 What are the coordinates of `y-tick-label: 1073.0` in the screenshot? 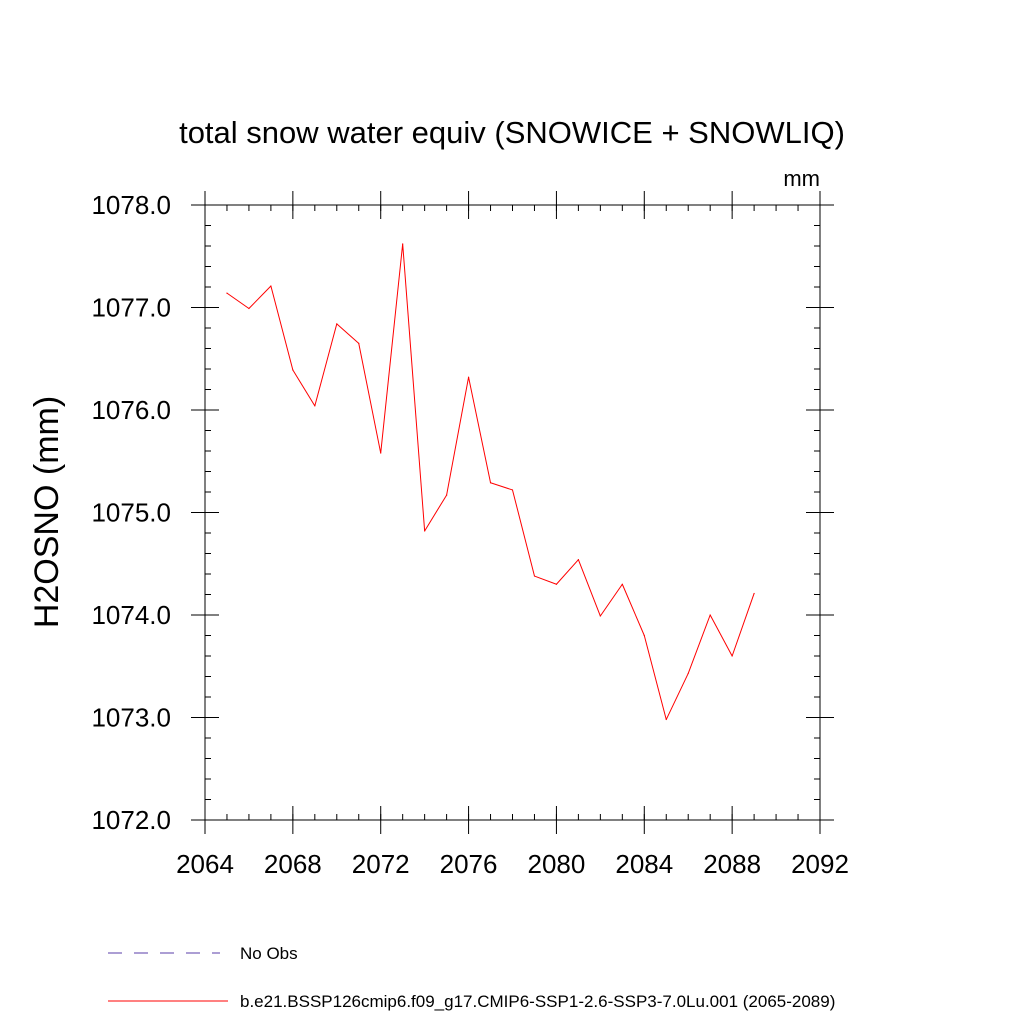 It's located at (131, 718).